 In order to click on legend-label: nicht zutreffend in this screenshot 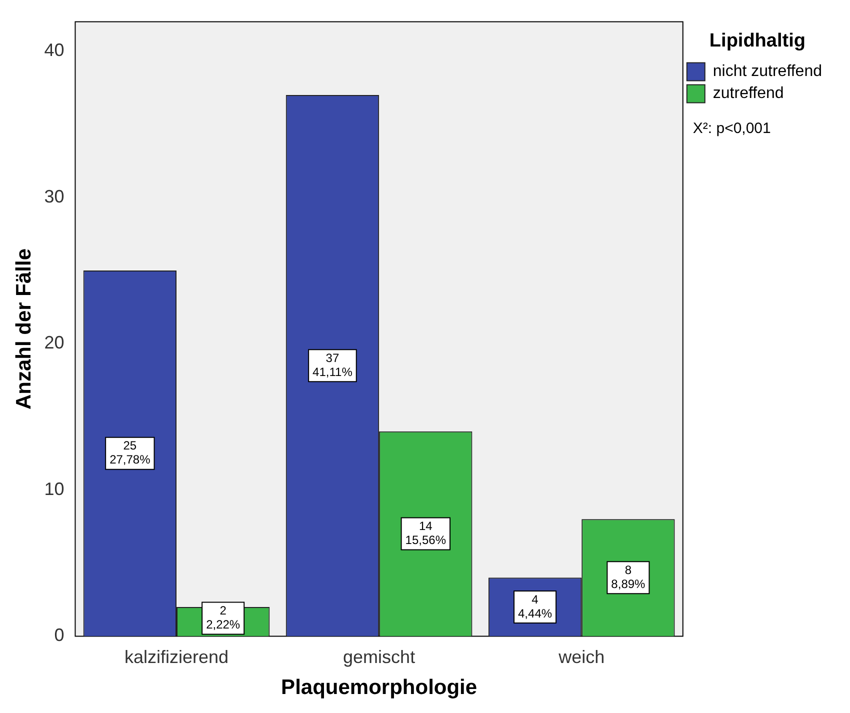, I will do `click(767, 71)`.